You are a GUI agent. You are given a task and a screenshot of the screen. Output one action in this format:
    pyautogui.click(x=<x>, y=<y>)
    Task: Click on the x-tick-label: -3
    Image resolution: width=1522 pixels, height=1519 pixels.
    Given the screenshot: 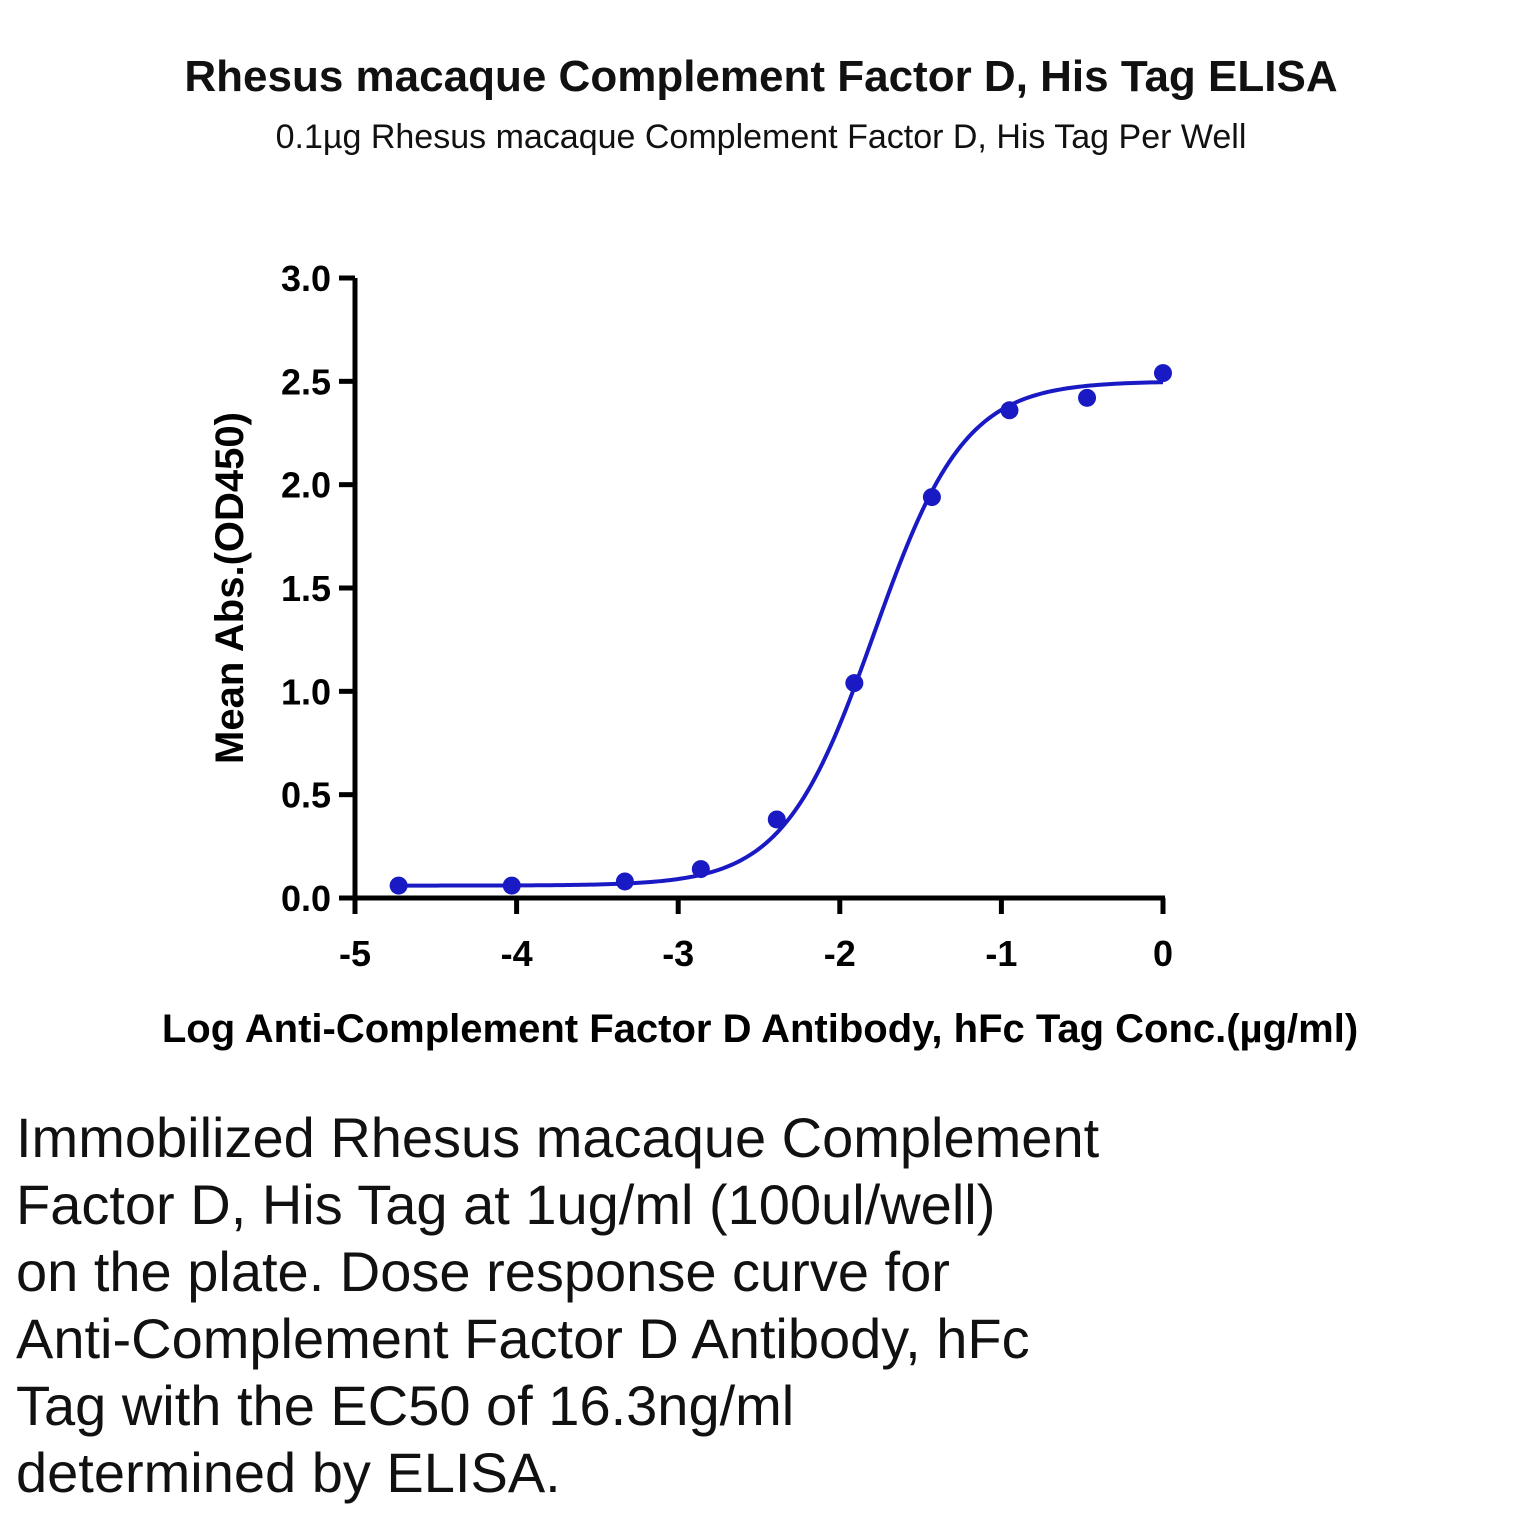 What is the action you would take?
    pyautogui.click(x=678, y=953)
    